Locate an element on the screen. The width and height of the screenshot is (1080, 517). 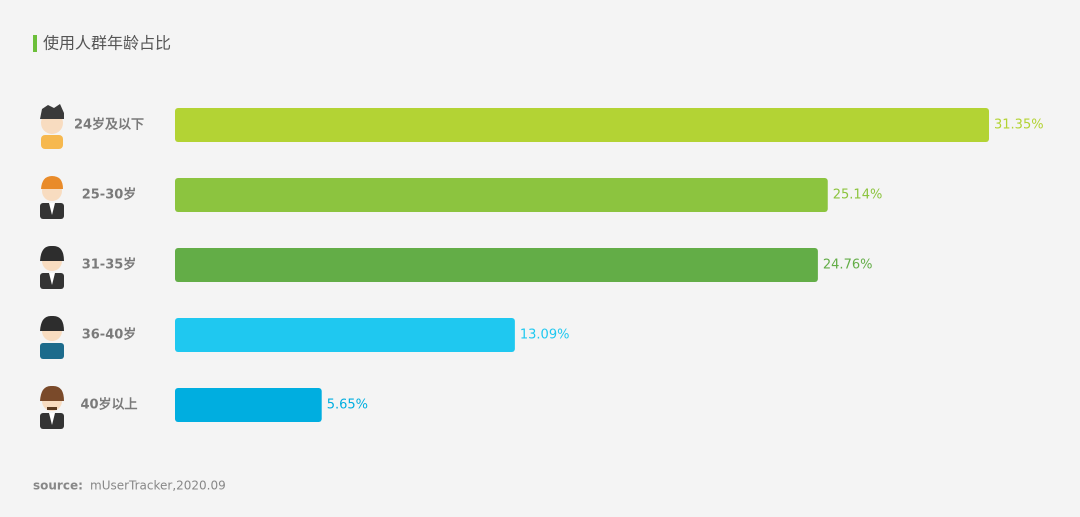
value-label: 24.76% is located at coordinates (848, 265).